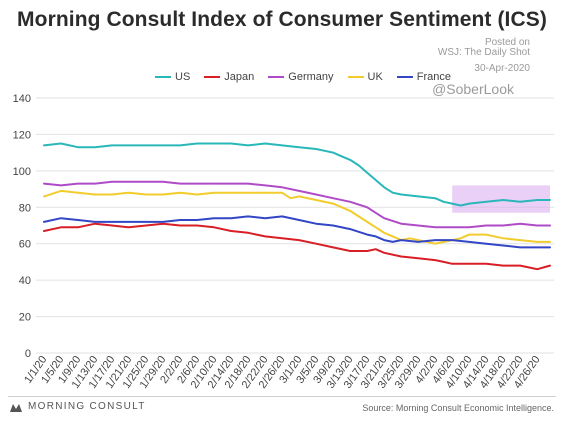 Image resolution: width=564 pixels, height=423 pixels. What do you see at coordinates (172, 77) in the screenshot?
I see `legend-item-us: US` at bounding box center [172, 77].